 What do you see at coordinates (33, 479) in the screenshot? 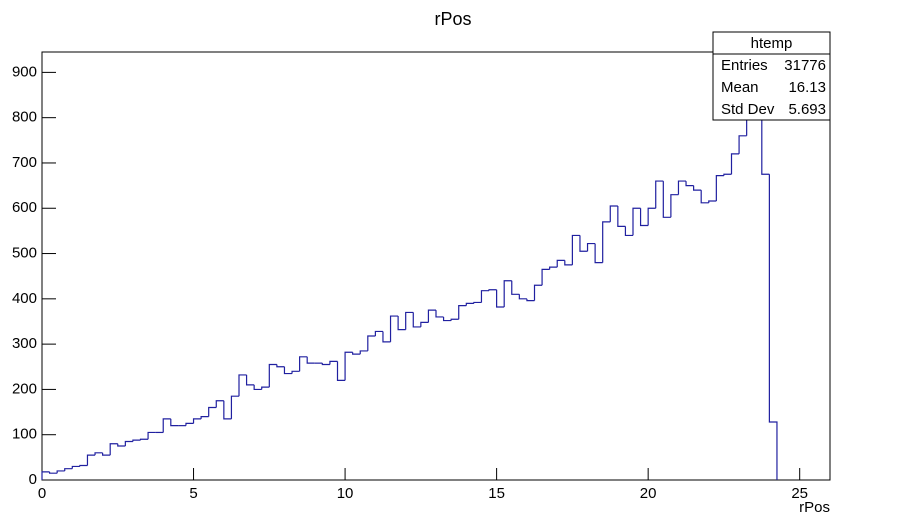
I see `y-tick-label: 0` at bounding box center [33, 479].